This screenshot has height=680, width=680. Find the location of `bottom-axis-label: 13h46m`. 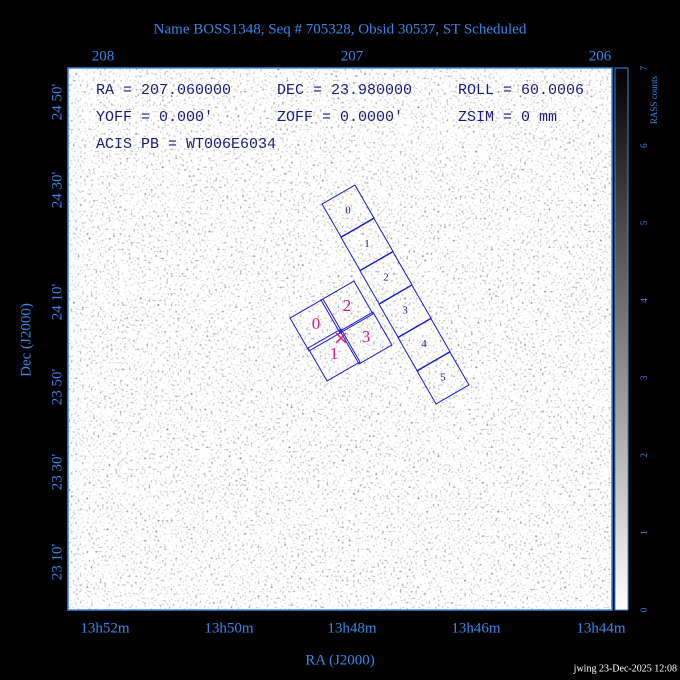

bottom-axis-label: 13h46m is located at coordinates (476, 628).